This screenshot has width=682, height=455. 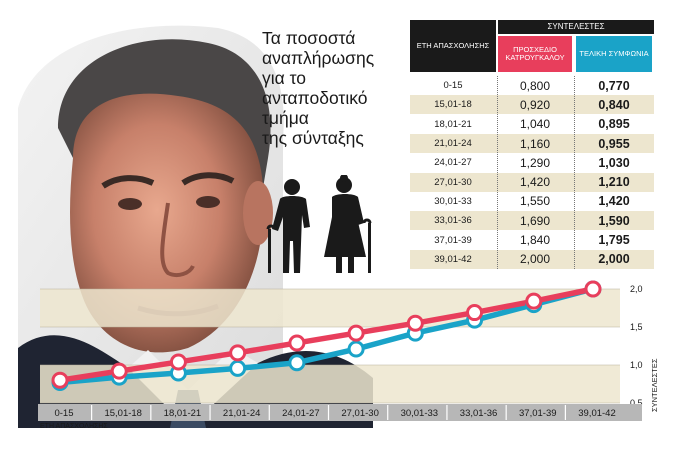 What do you see at coordinates (535, 162) in the screenshot?
I see `table-cell-draft: 1,290` at bounding box center [535, 162].